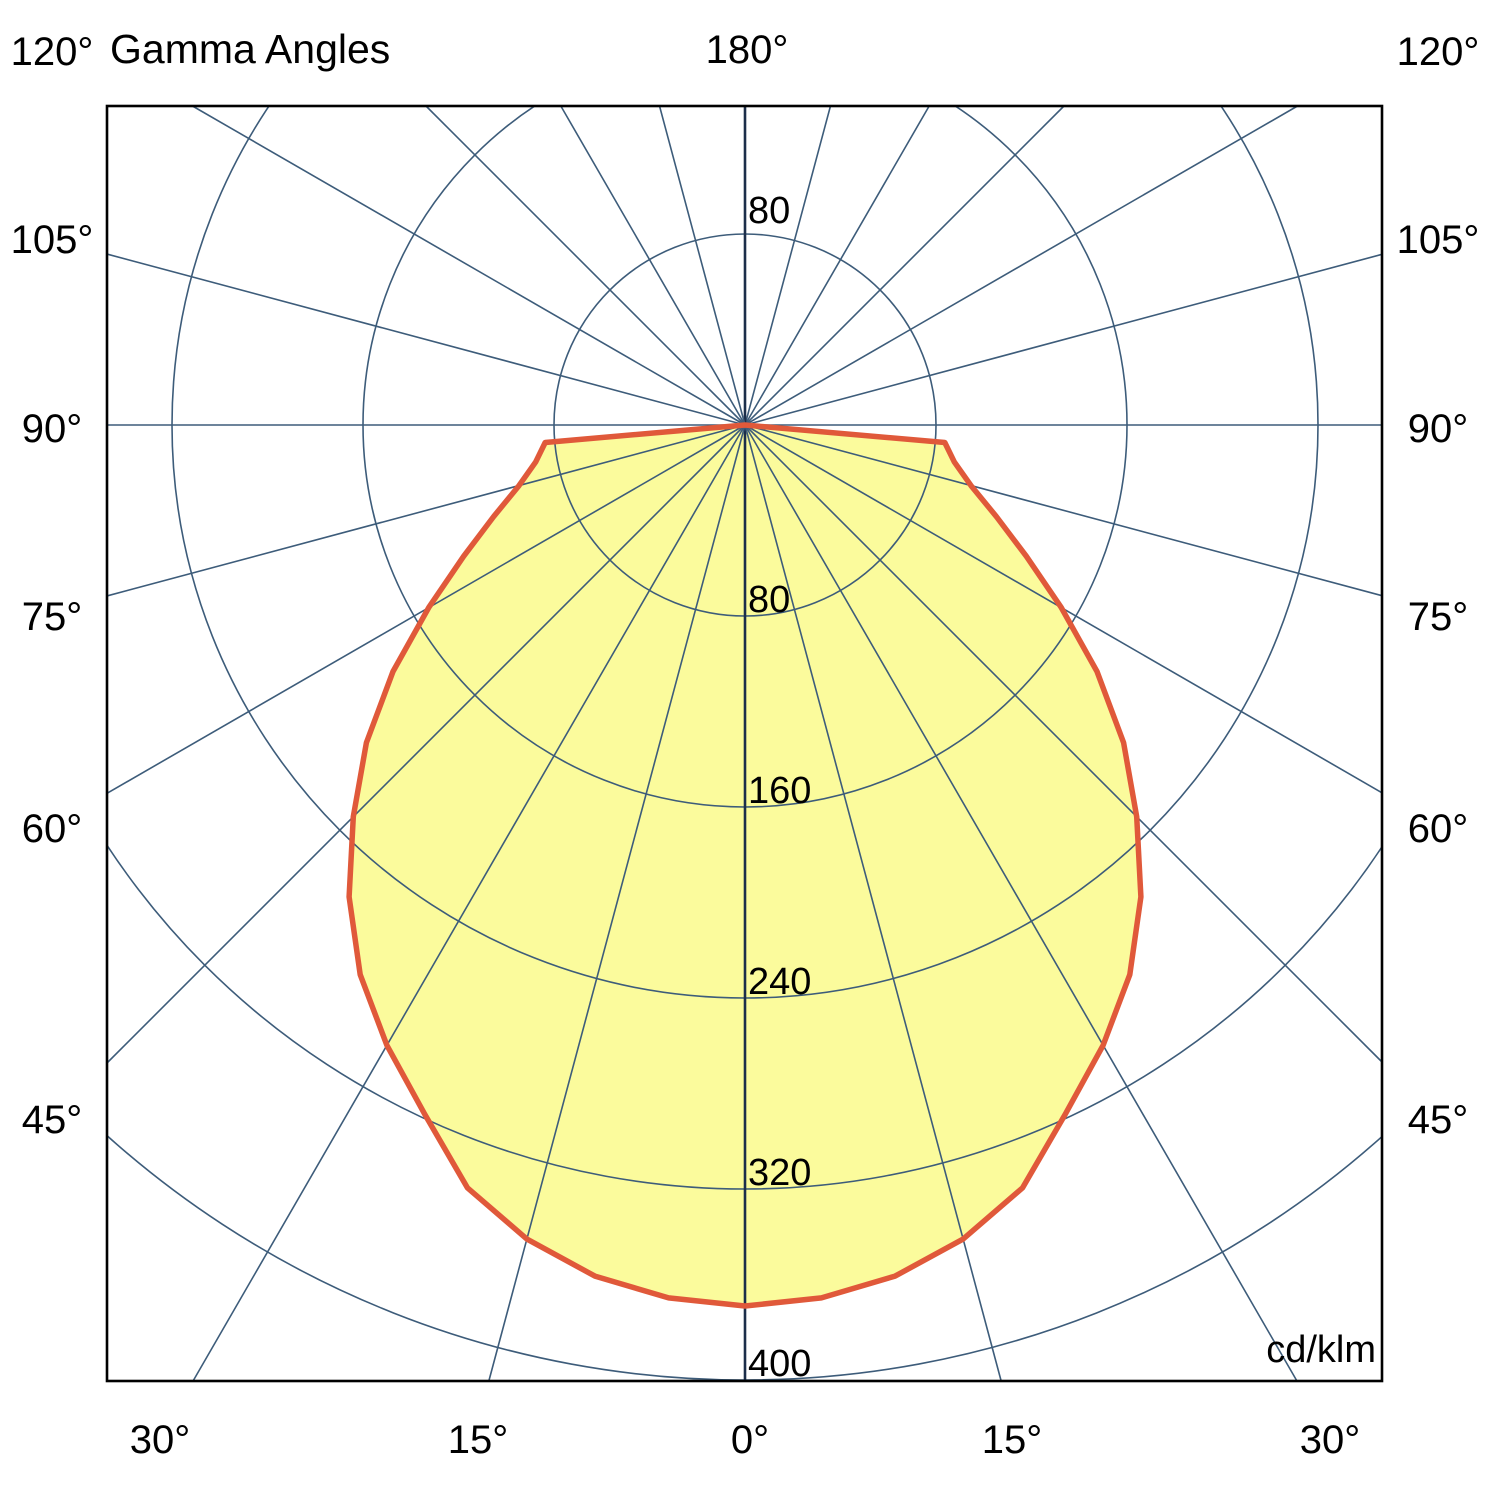  What do you see at coordinates (52, 617) in the screenshot?
I see `gamma-side-label-left: 75°` at bounding box center [52, 617].